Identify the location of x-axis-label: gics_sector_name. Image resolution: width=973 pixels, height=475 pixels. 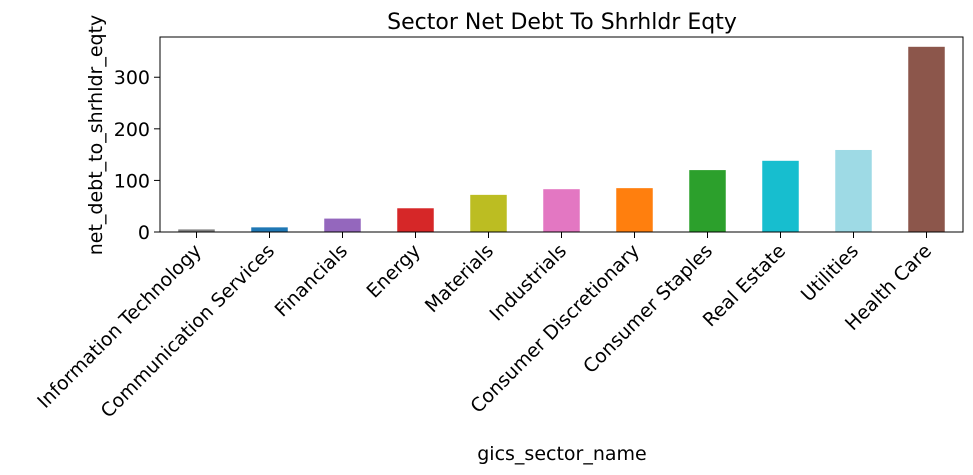
(562, 454).